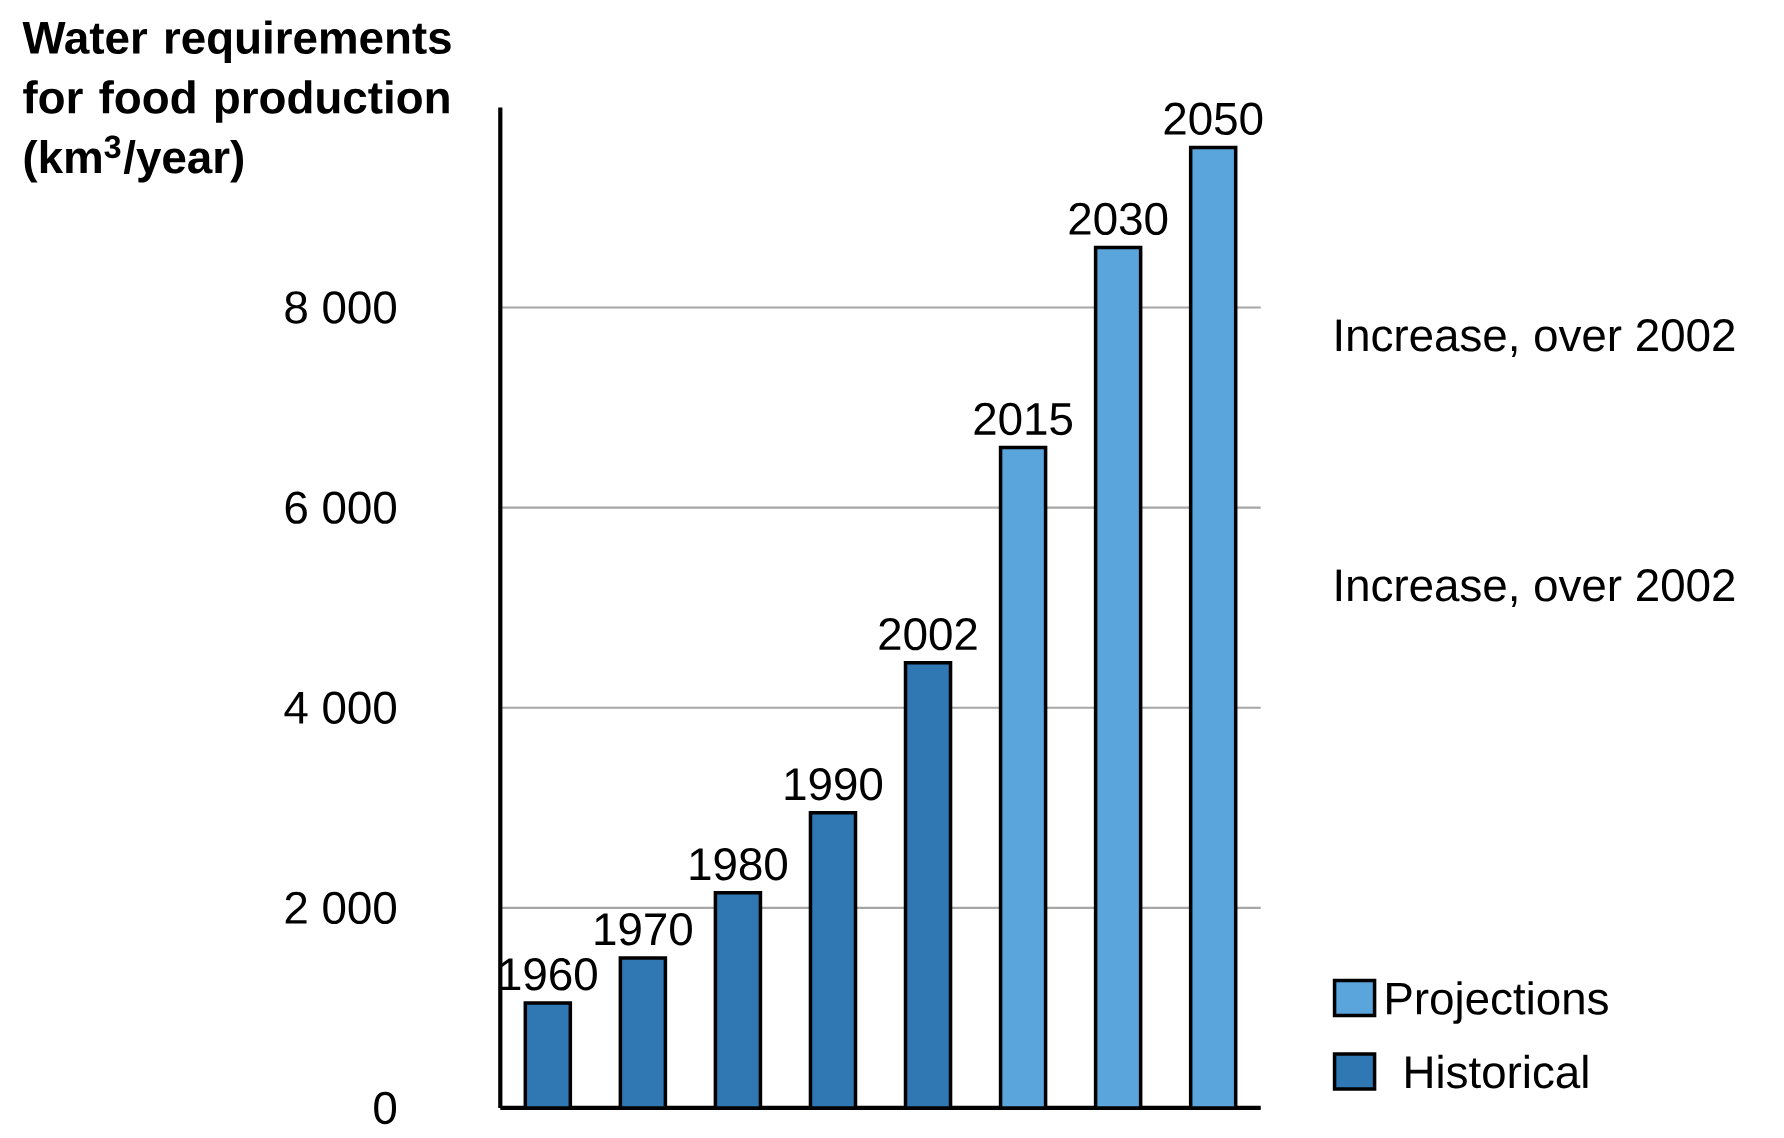 This screenshot has height=1138, width=1784. Describe the element at coordinates (1118, 219) in the screenshot. I see `x-tick-label: 2030` at that location.